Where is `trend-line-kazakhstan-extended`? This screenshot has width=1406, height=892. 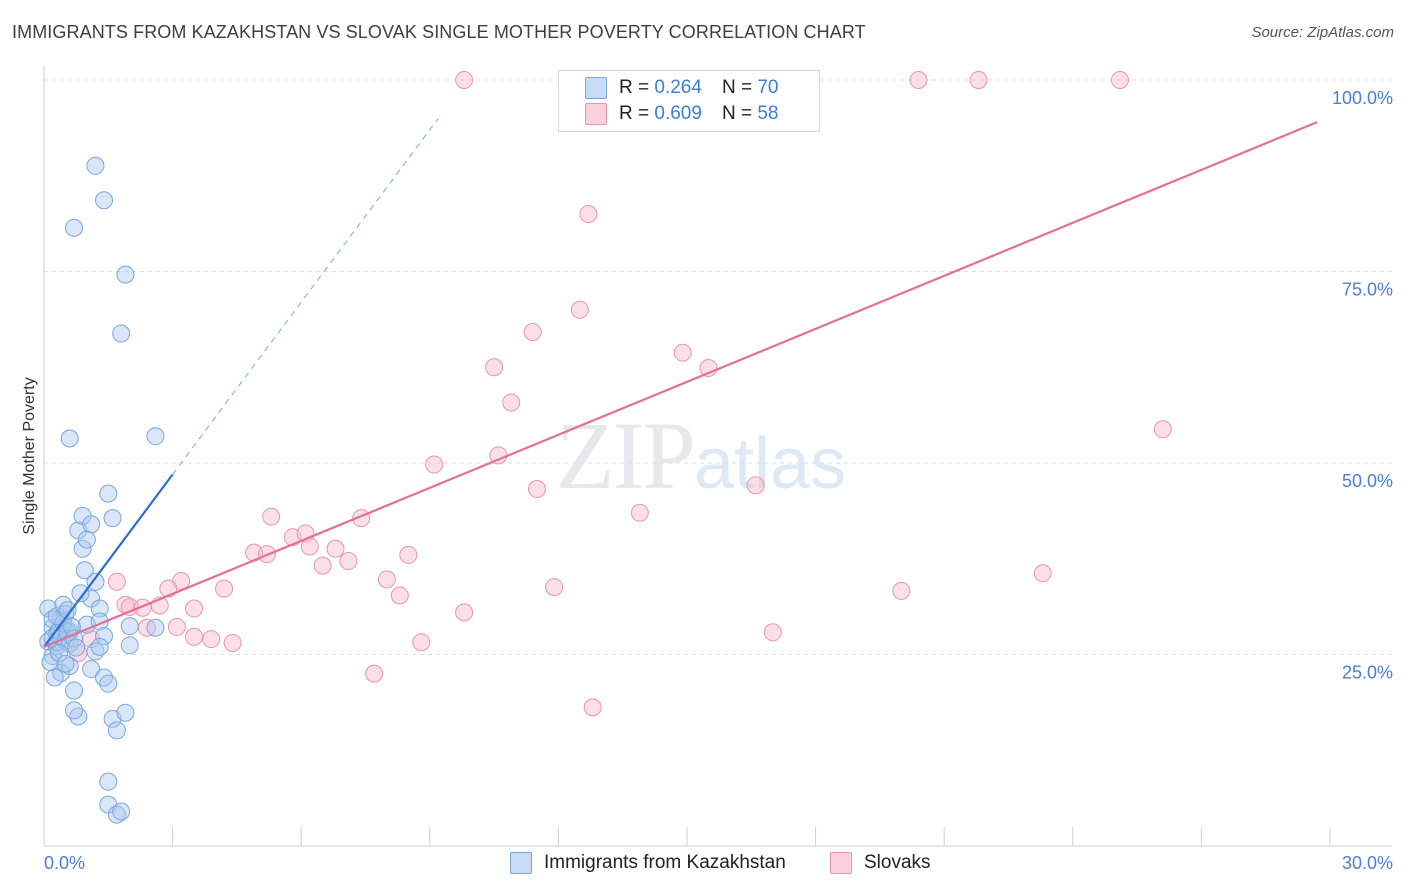
trend-line-kazakhstan-extended is located at coordinates (305, 296).